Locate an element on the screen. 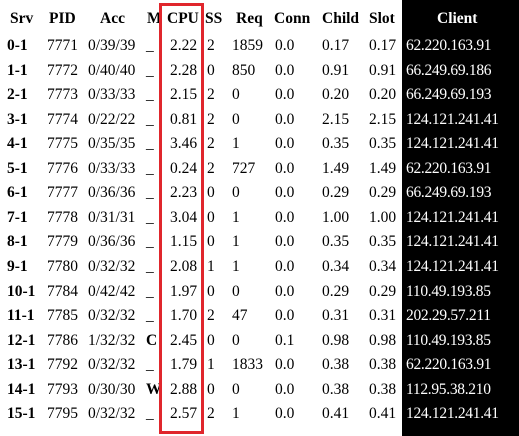 The height and width of the screenshot is (436, 519). cell-srv: 8-1 is located at coordinates (17, 242).